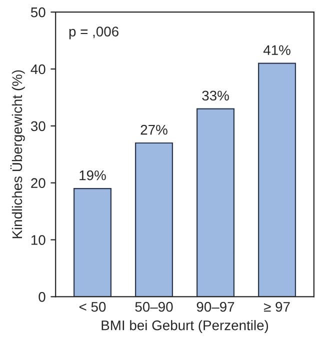  What do you see at coordinates (93, 33) in the screenshot?
I see `annotation: p = ,006` at bounding box center [93, 33].